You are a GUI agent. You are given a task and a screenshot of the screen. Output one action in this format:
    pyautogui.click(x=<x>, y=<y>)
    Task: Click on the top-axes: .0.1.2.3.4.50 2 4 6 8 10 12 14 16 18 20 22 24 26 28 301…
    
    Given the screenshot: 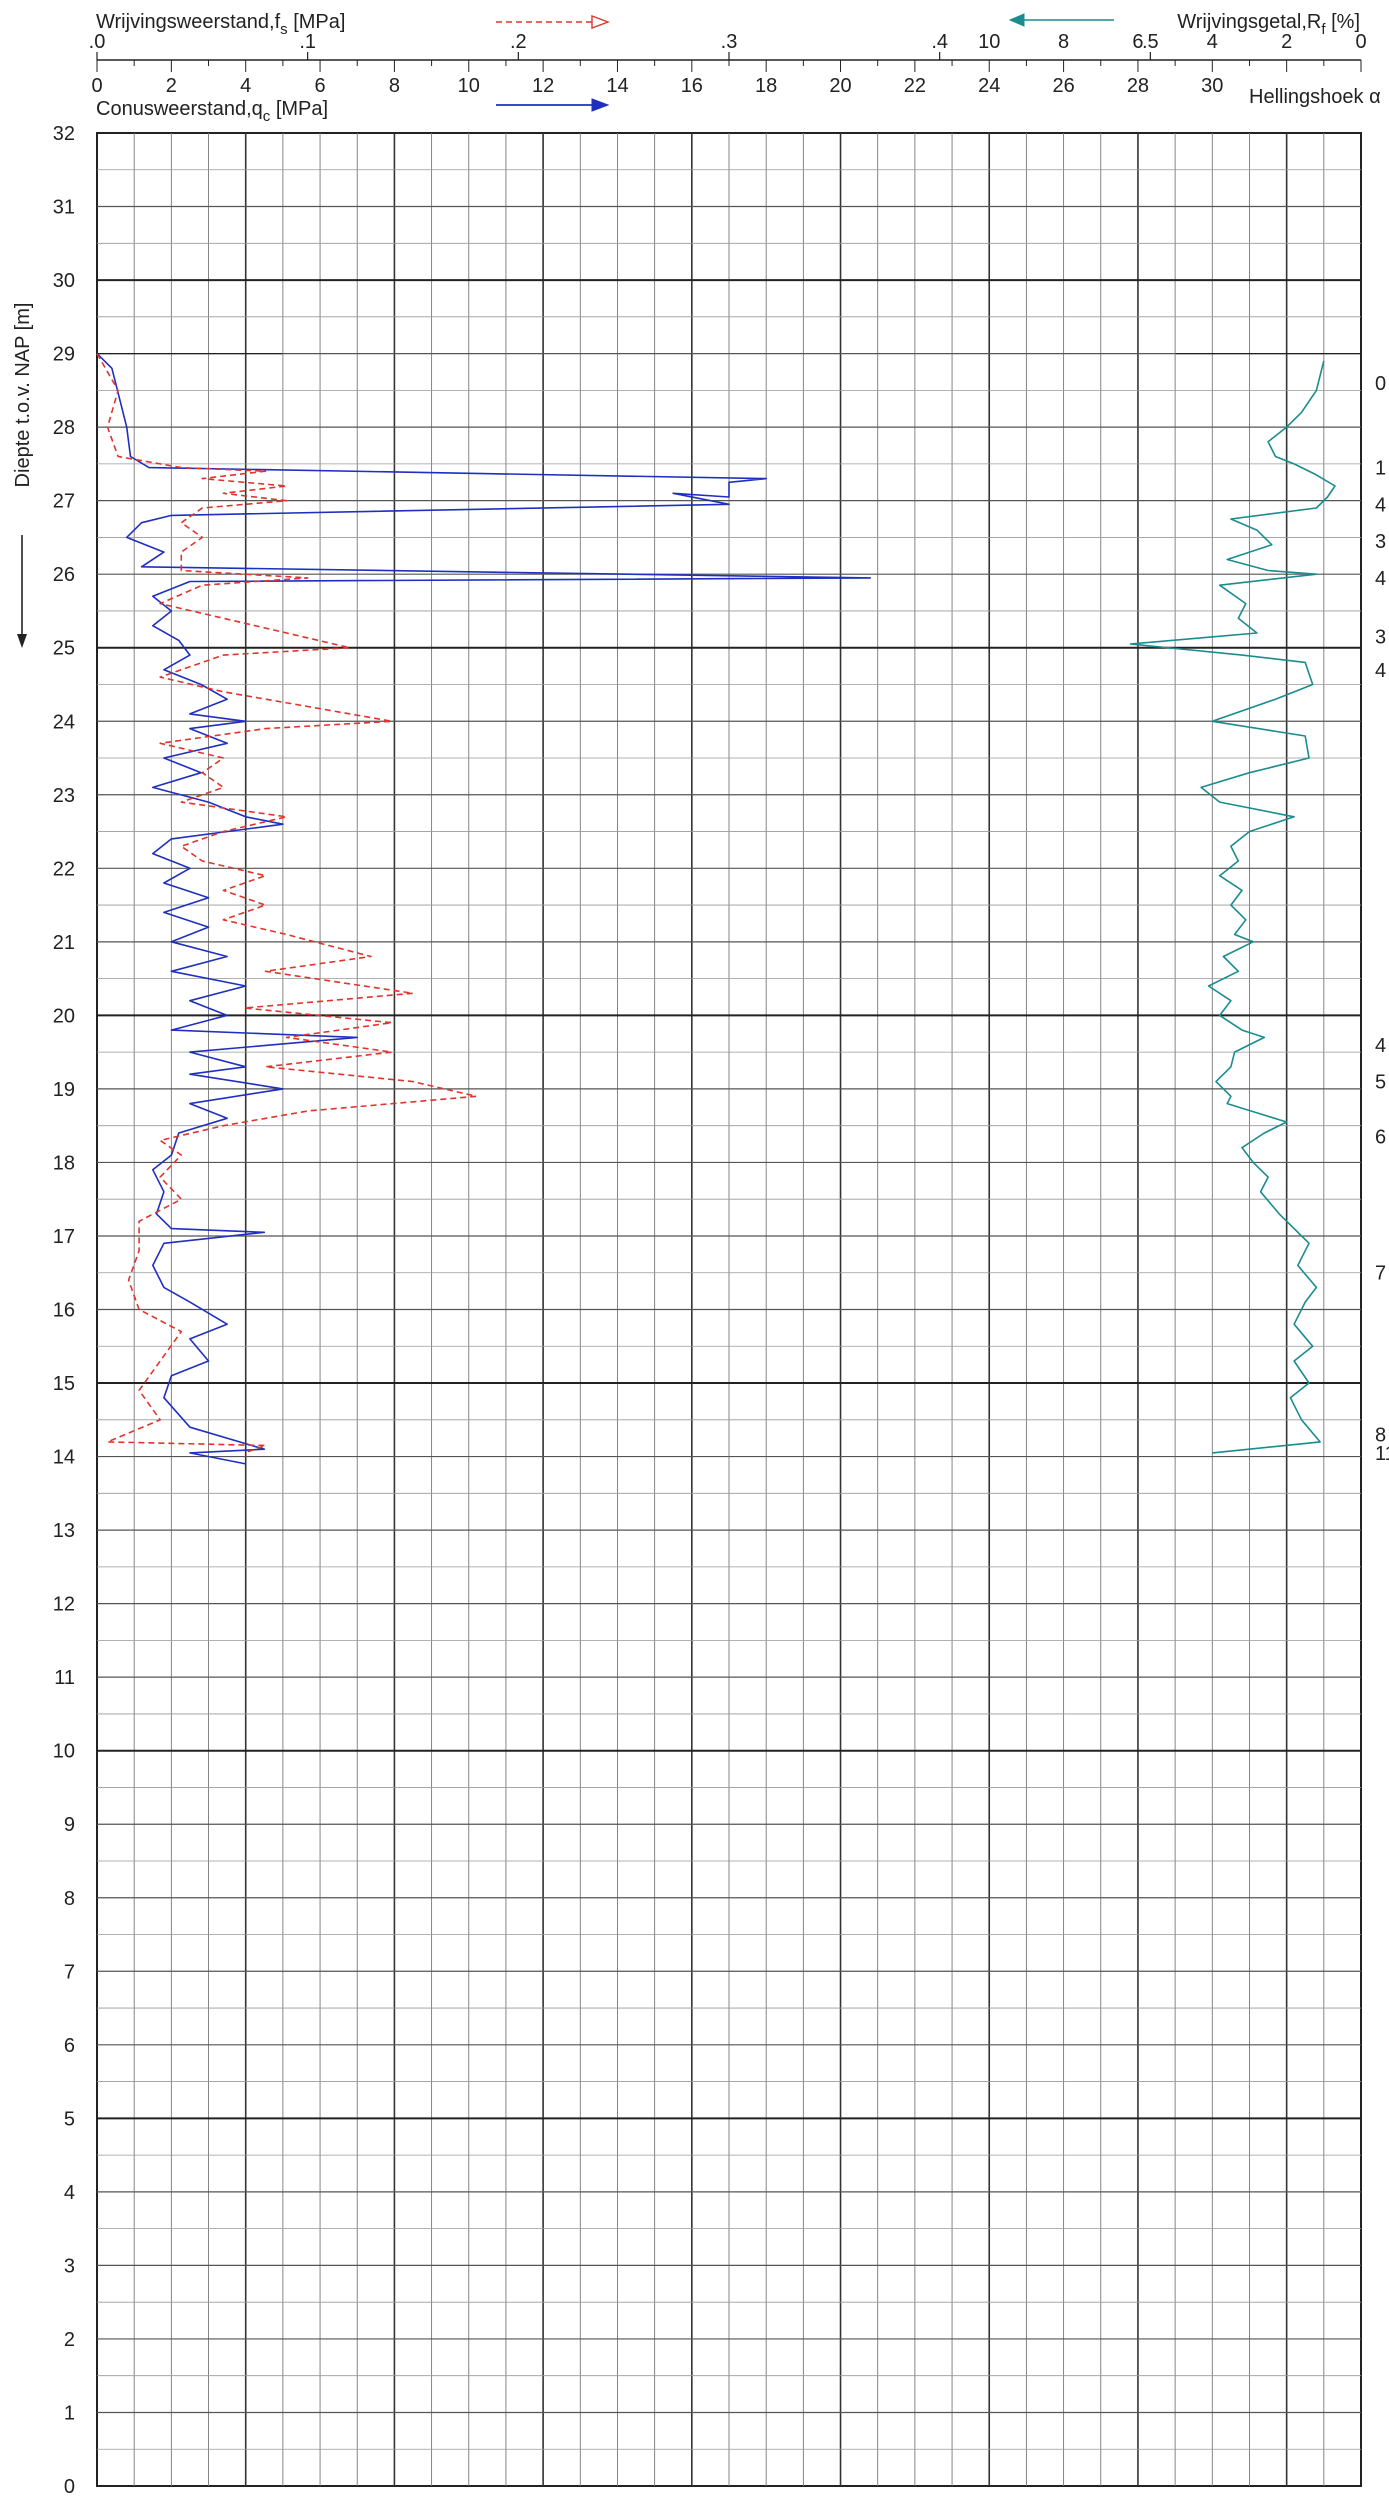 What is the action you would take?
    pyautogui.click(x=728, y=64)
    